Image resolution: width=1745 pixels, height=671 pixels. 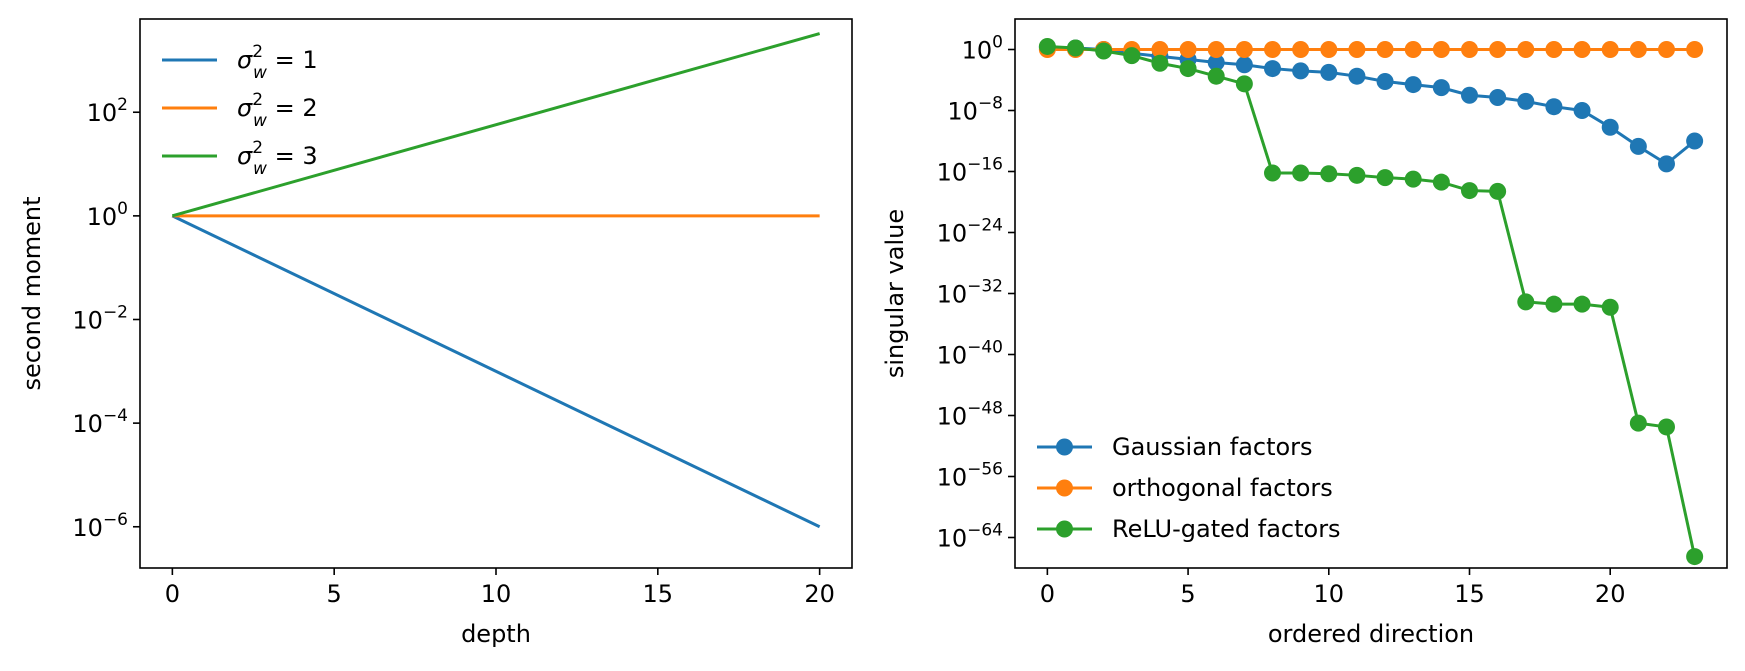 I want to click on y-tick-label: 10⁻⁶⁴, so click(x=970, y=537).